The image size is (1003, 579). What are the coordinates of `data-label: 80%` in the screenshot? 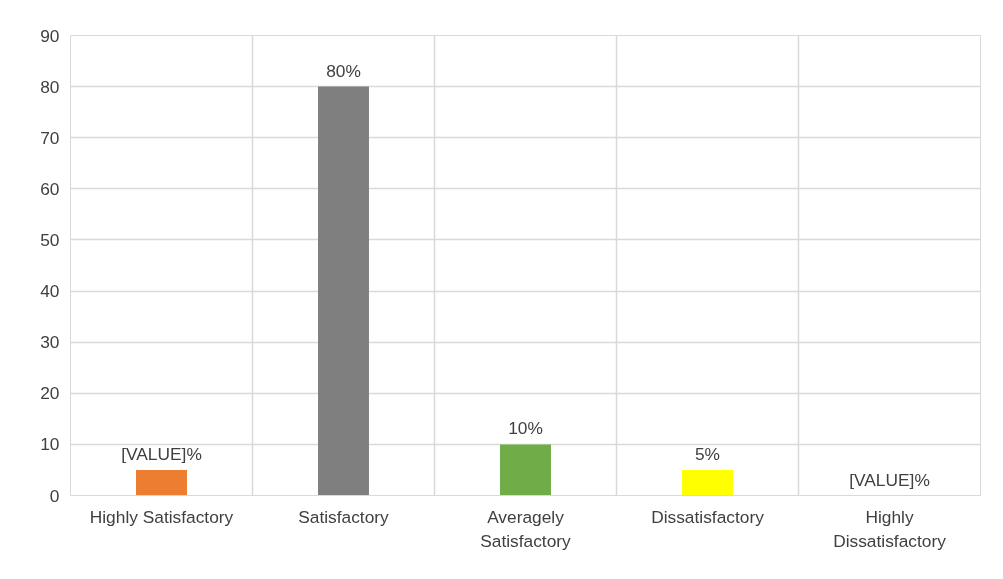 It's located at (343, 70).